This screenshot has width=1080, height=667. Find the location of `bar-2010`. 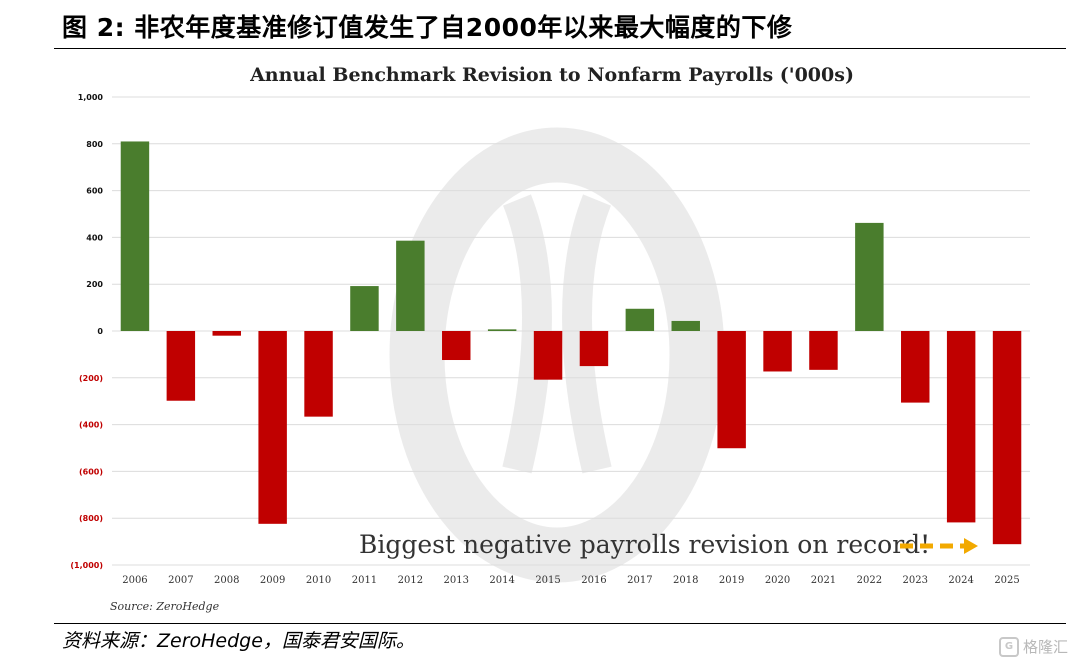

bar-2010 is located at coordinates (318, 374).